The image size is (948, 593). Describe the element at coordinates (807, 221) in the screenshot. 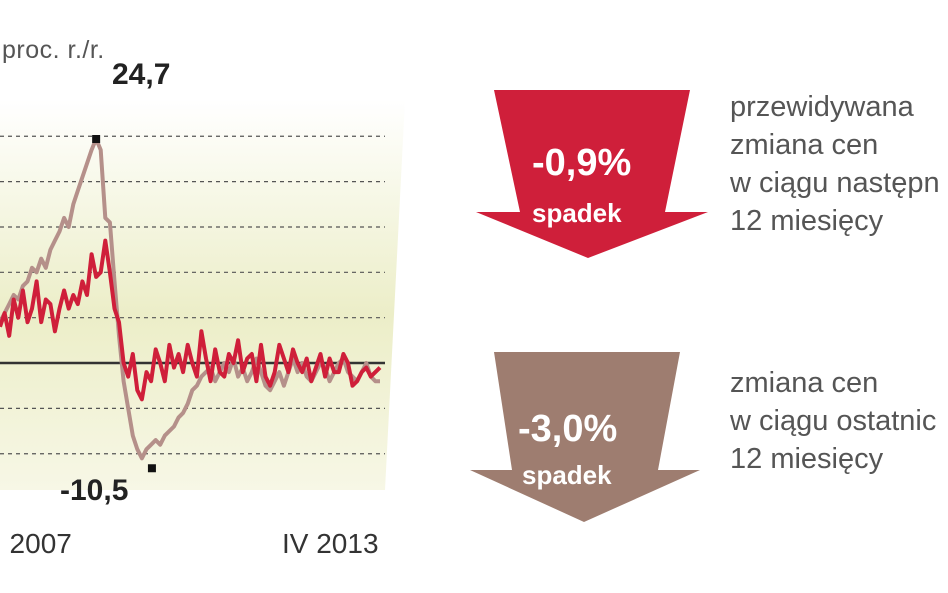

I see `forecast-description-line: 12 miesięcy` at that location.